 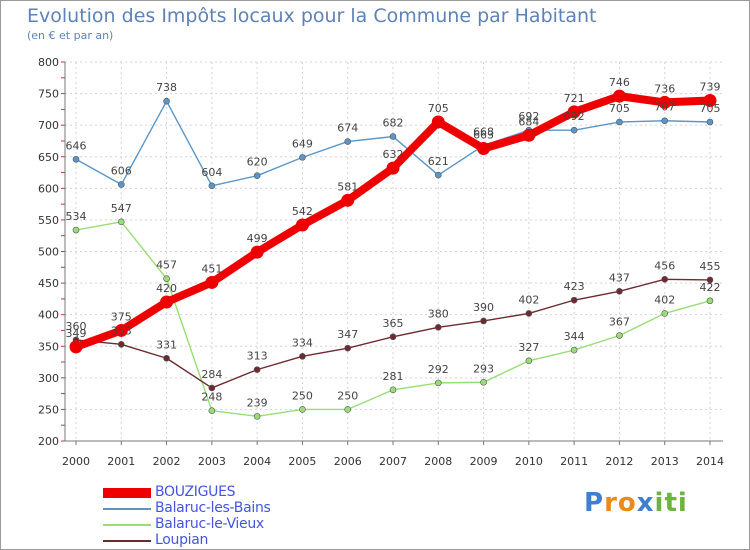 What do you see at coordinates (347, 395) in the screenshot?
I see `data-label-balaruc-le-vieux-2006: 250` at bounding box center [347, 395].